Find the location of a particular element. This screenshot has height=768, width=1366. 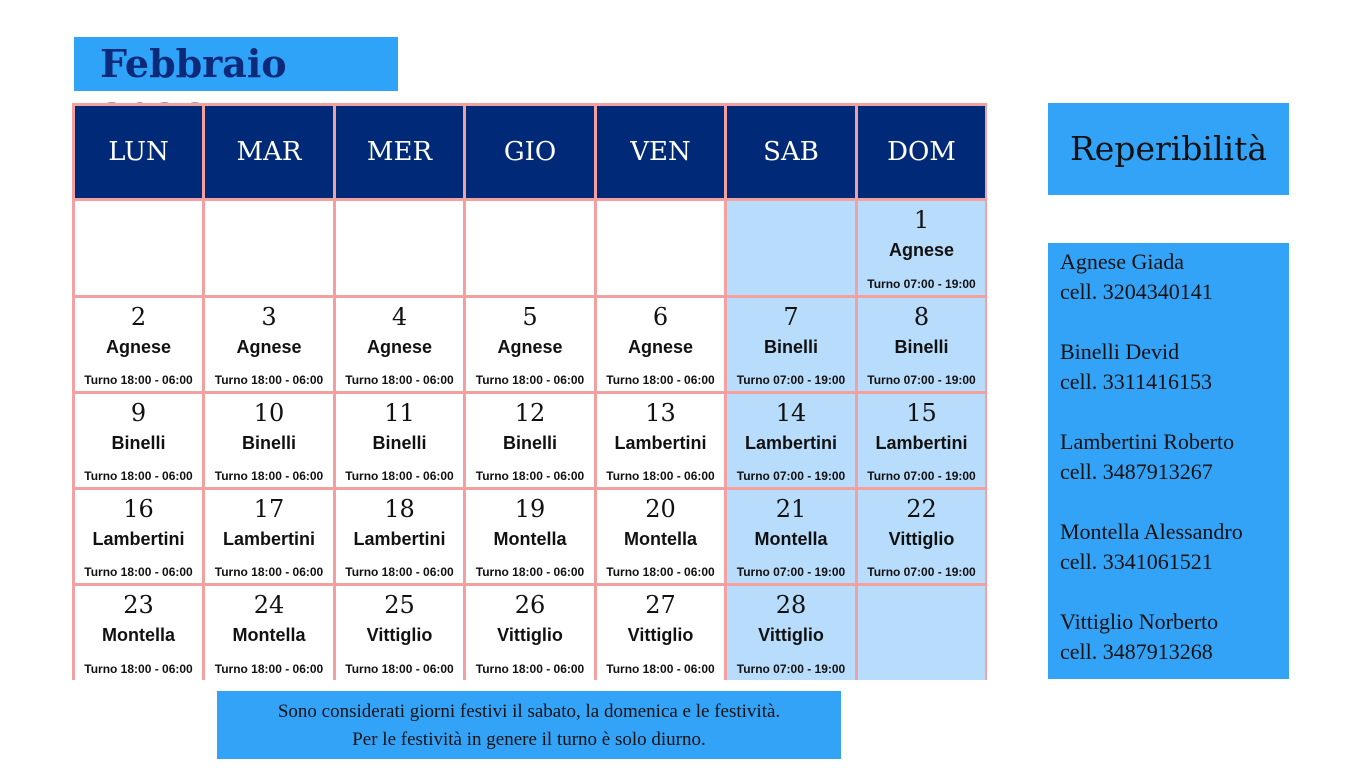

day-cell: 15 Lambertini Turno 07:00 - 19:00 is located at coordinates (921, 440).